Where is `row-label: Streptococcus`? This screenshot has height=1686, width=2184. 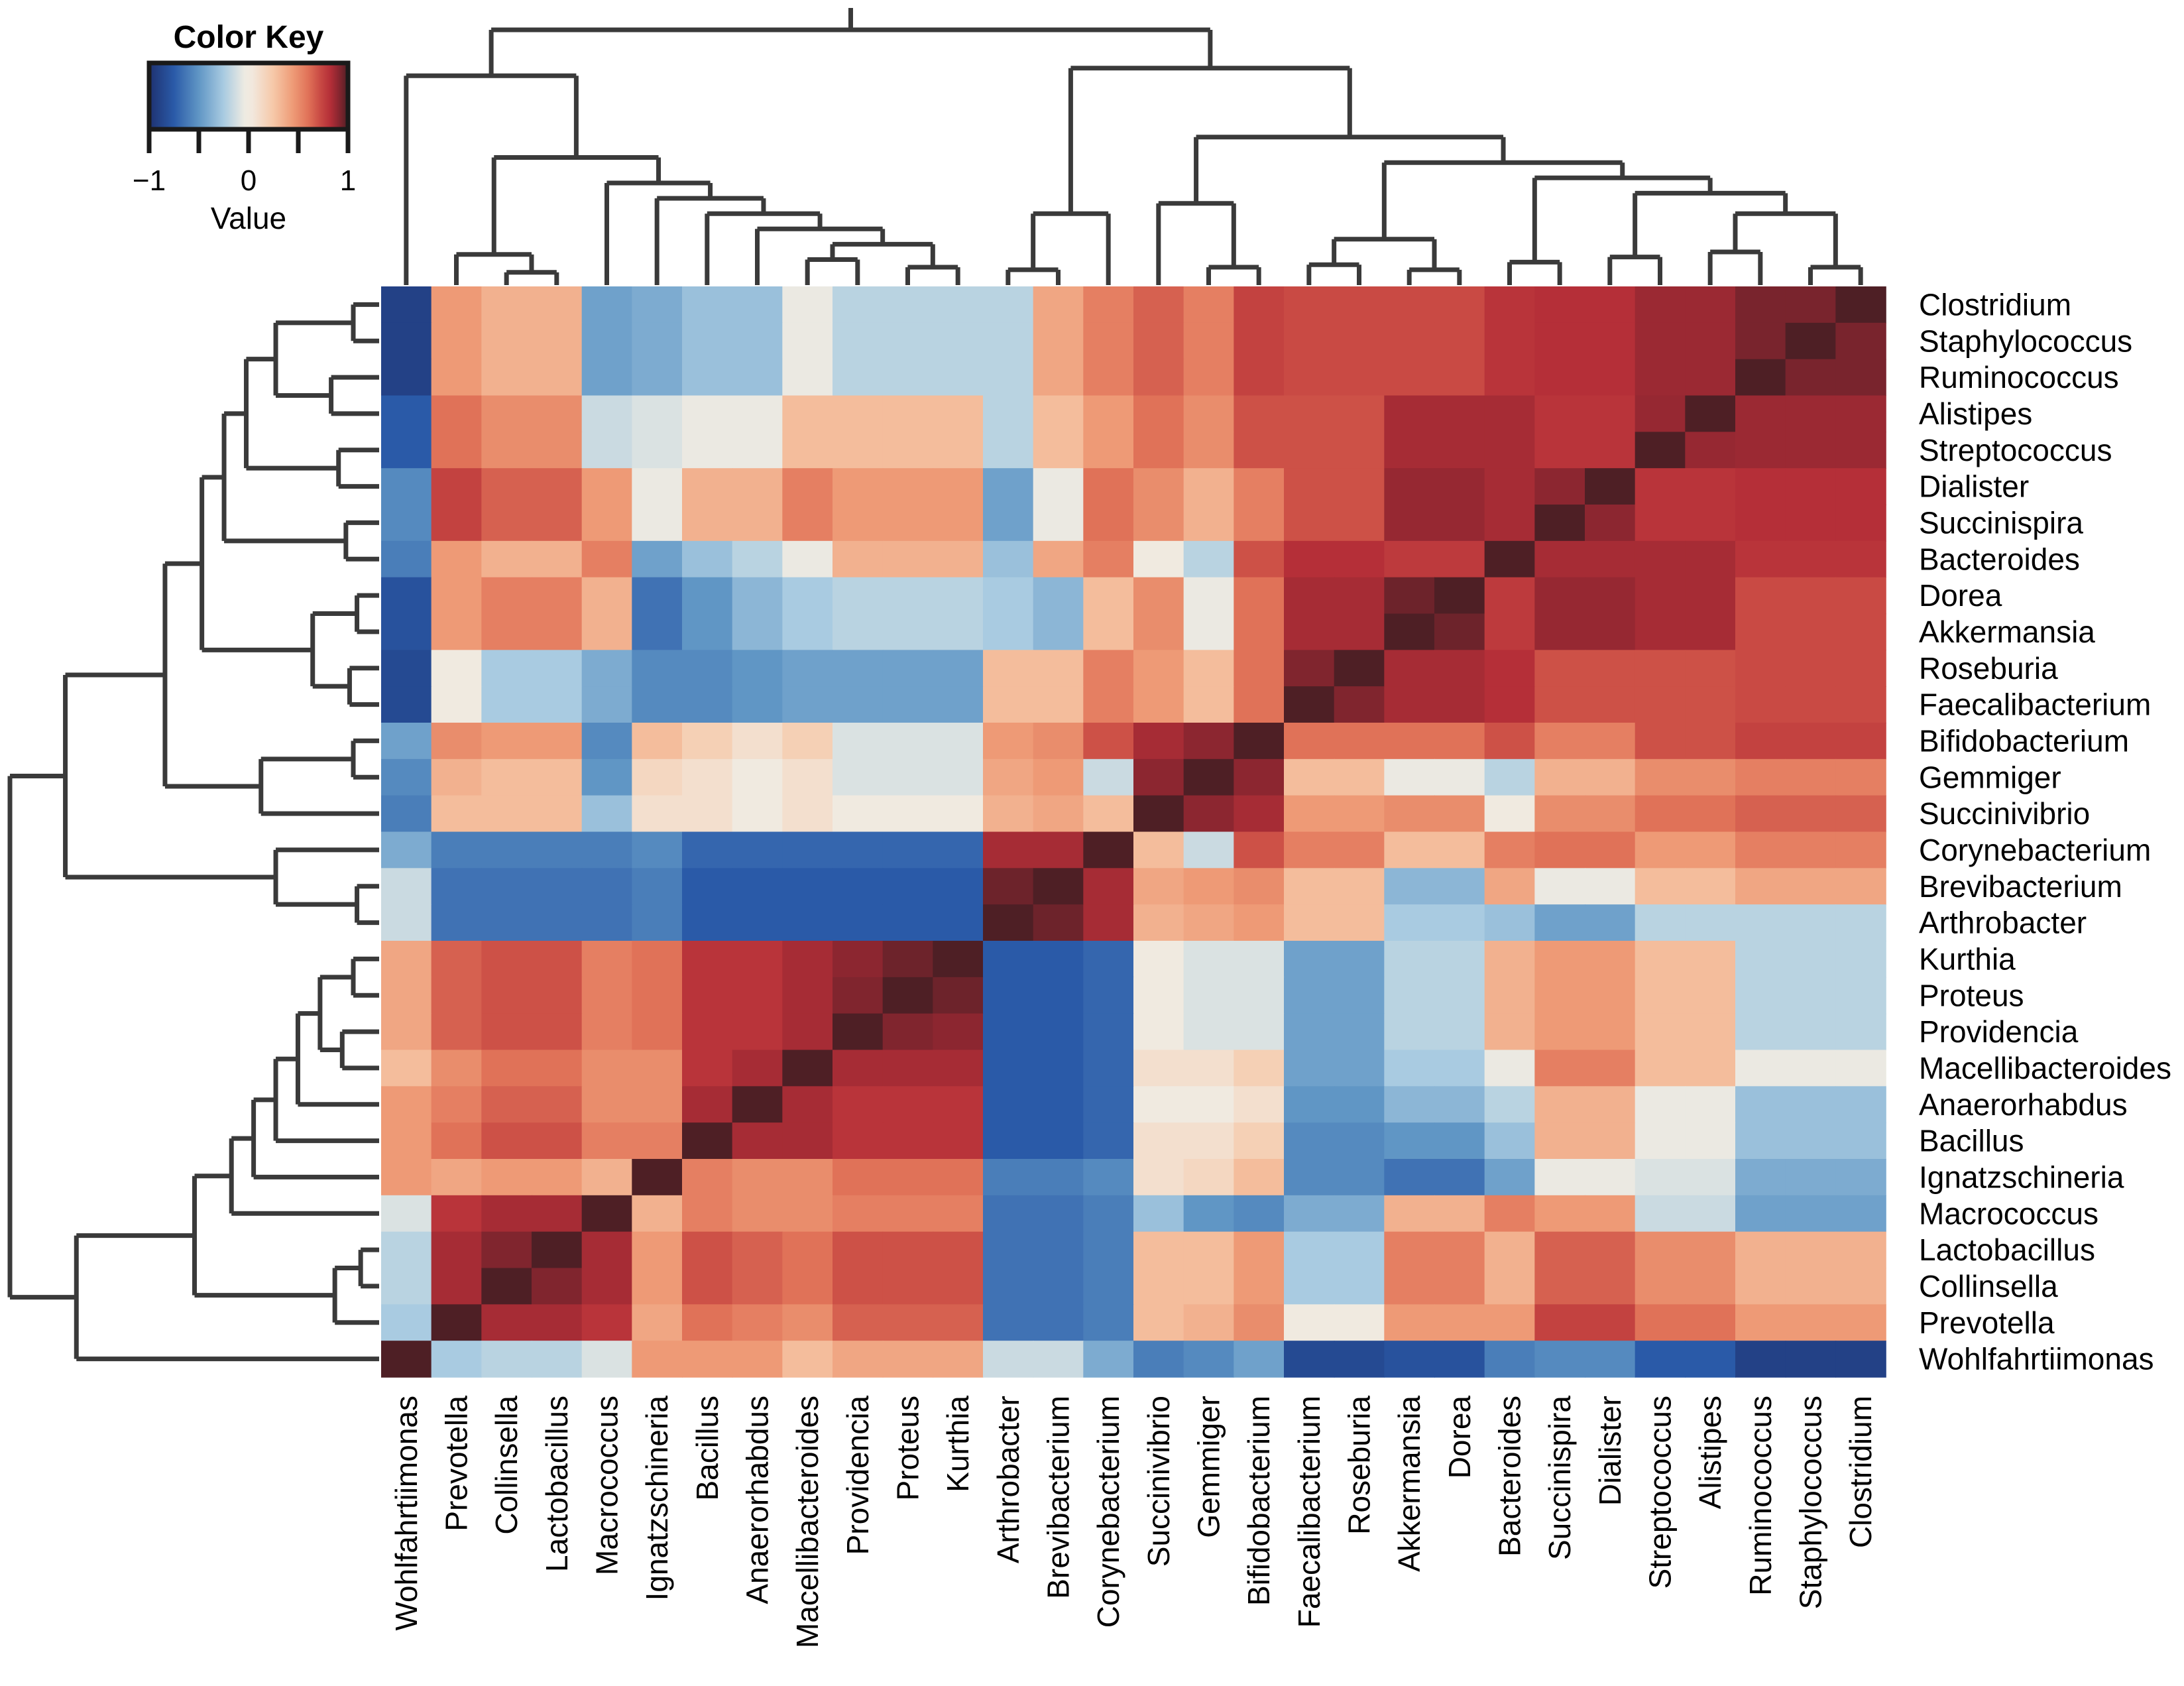
row-label: Streptococcus is located at coordinates (2015, 450).